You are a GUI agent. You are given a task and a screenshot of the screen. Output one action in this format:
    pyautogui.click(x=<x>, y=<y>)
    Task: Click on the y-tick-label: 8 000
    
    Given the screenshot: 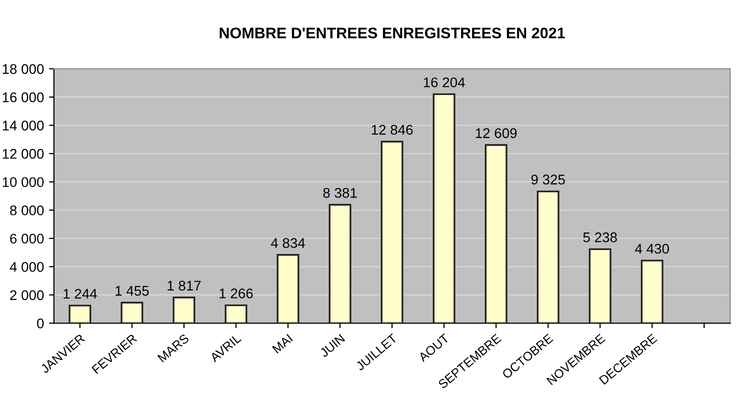 What is the action you would take?
    pyautogui.click(x=27, y=210)
    